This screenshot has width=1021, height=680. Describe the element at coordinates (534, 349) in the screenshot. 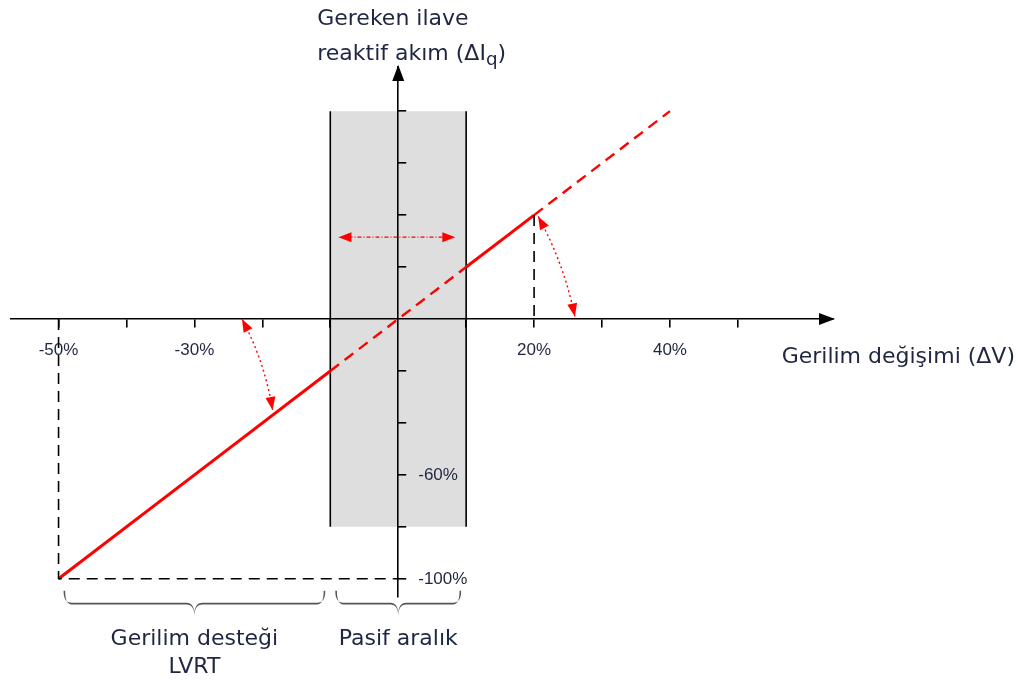

I see `x-tick-label: 20%` at that location.